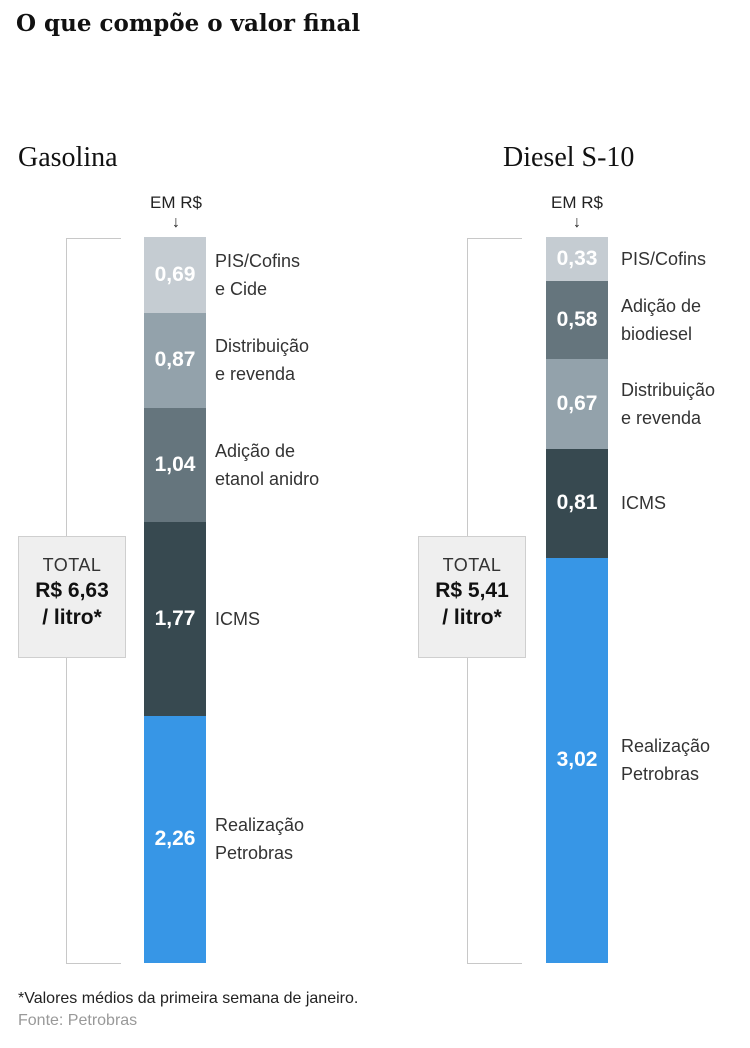 This screenshot has height=1048, width=750. I want to click on segment-value-label: 2,26, so click(175, 839).